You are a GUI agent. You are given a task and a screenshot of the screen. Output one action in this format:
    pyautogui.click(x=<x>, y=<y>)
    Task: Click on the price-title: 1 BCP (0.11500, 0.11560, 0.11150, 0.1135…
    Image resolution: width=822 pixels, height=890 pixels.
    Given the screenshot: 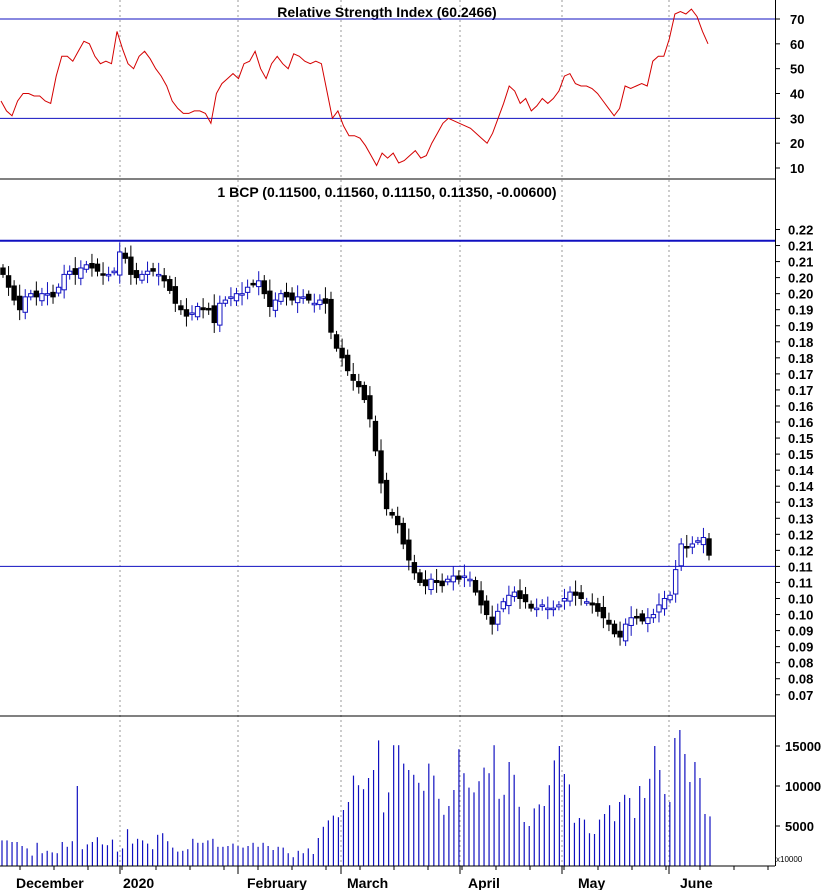 What is the action you would take?
    pyautogui.click(x=386, y=192)
    